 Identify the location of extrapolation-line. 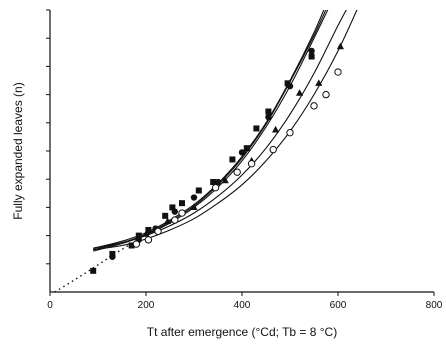
(100, 262).